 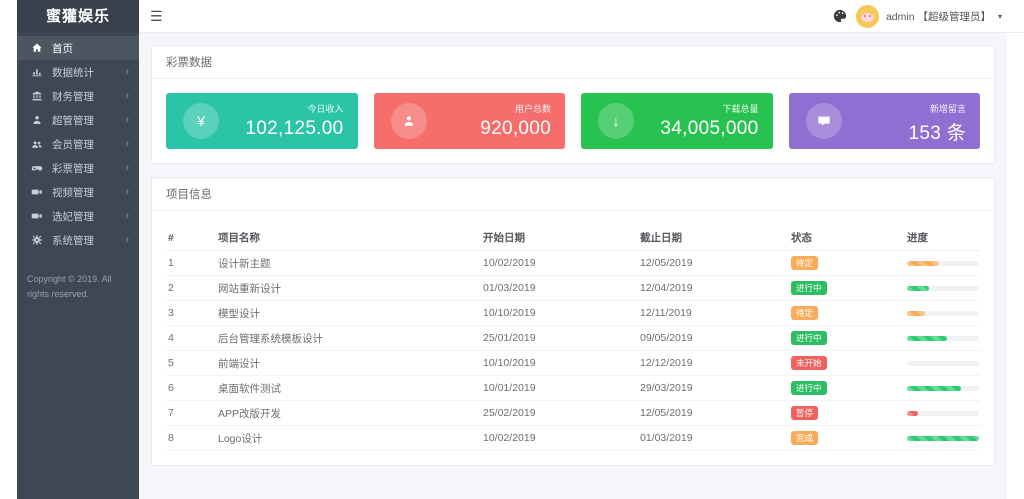 I want to click on cell-index: 8, so click(x=171, y=438).